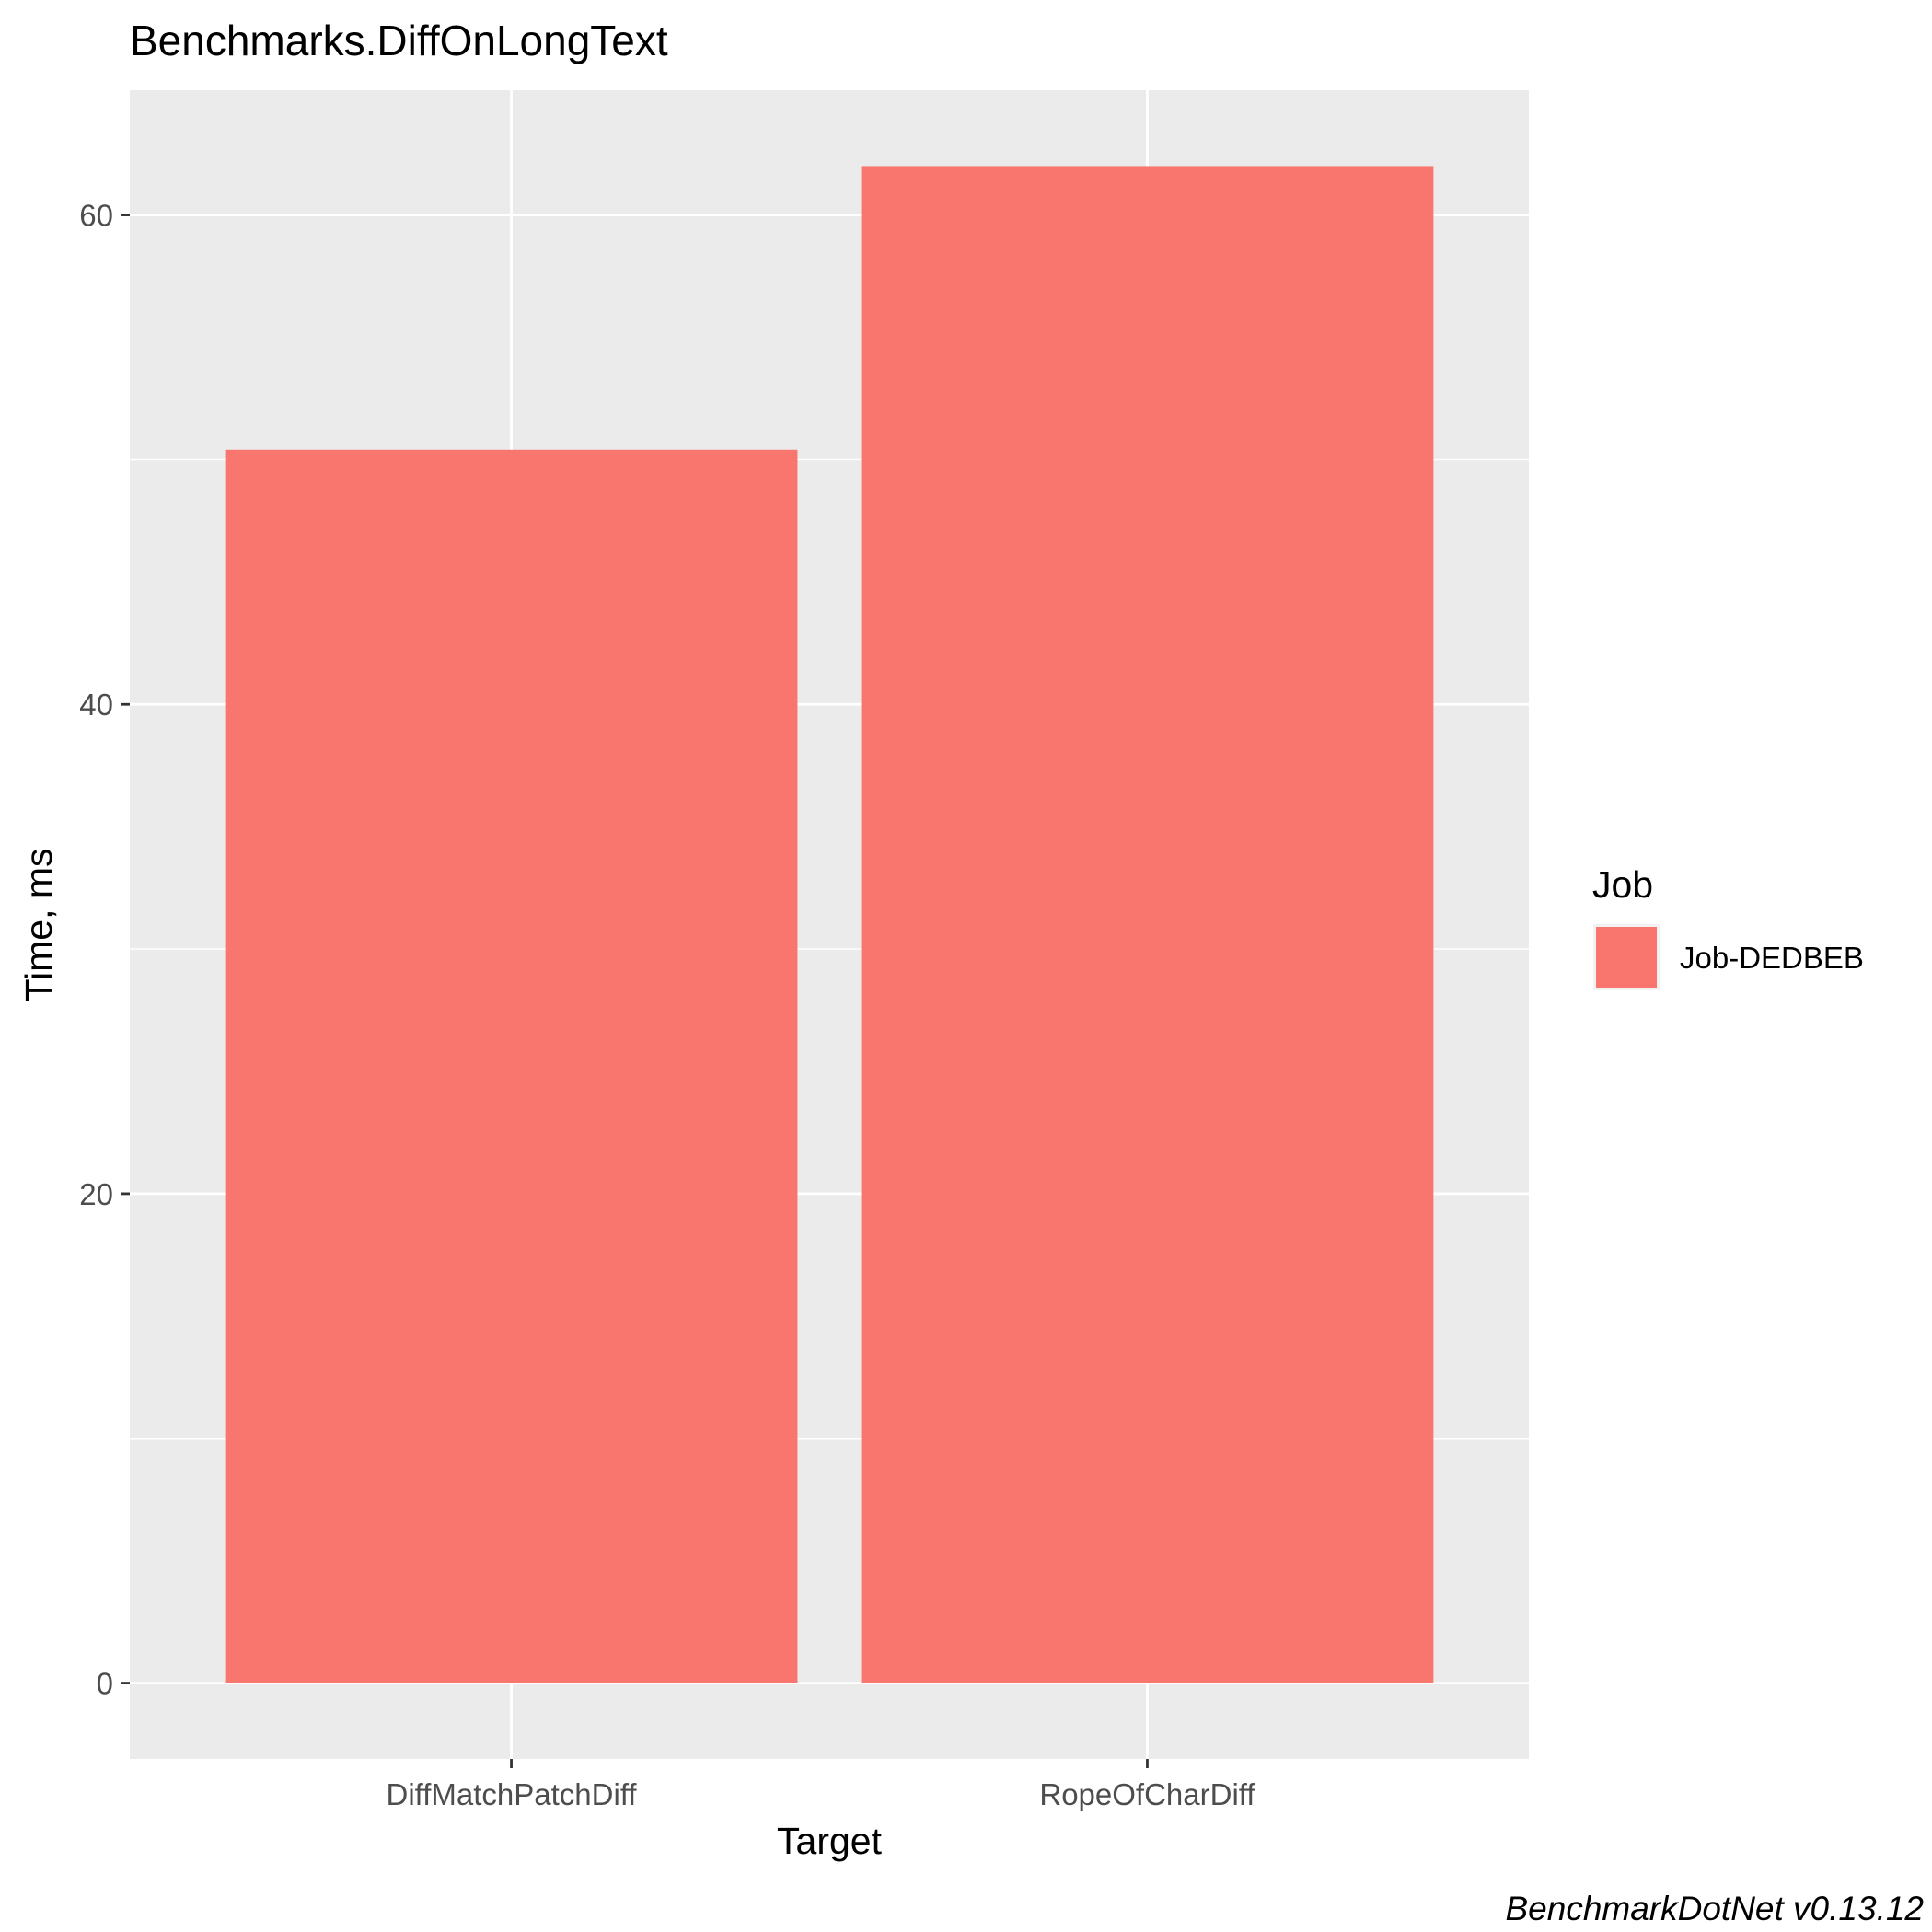 This screenshot has height=1932, width=1932. Describe the element at coordinates (821, 1785) in the screenshot. I see `x-axis: DiffMatchPatchDiff RopeOfCharDiff` at that location.